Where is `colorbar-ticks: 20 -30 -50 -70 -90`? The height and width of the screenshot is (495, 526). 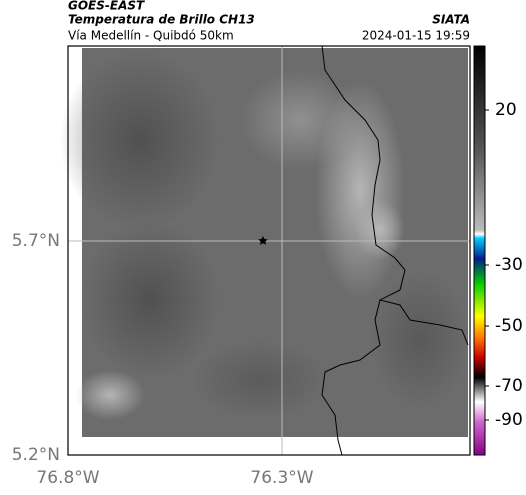 colorbar-ticks: 20 -30 -50 -70 -90 is located at coordinates (504, 265).